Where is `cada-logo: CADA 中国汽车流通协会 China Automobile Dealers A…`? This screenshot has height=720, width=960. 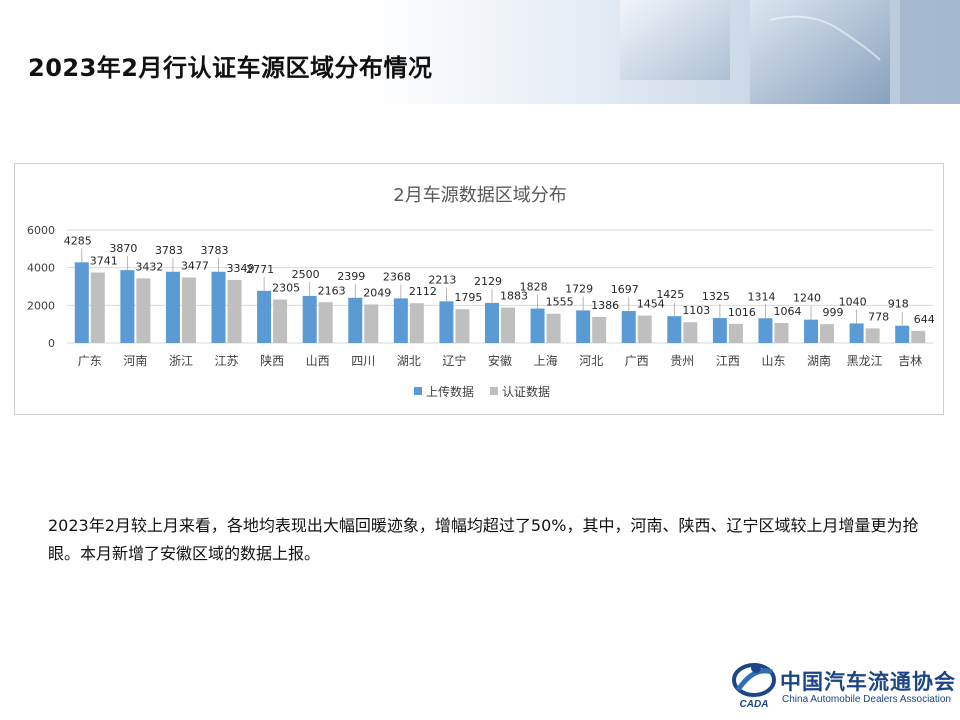
cada-logo: CADA 中国汽车流通协会 China Automobile Dealers A… is located at coordinates (842, 686).